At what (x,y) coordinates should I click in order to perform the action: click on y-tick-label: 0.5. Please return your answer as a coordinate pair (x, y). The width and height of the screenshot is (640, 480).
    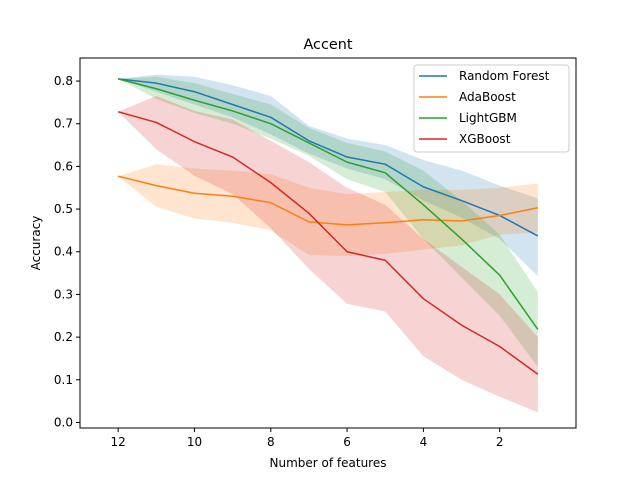
    Looking at the image, I should click on (63, 209).